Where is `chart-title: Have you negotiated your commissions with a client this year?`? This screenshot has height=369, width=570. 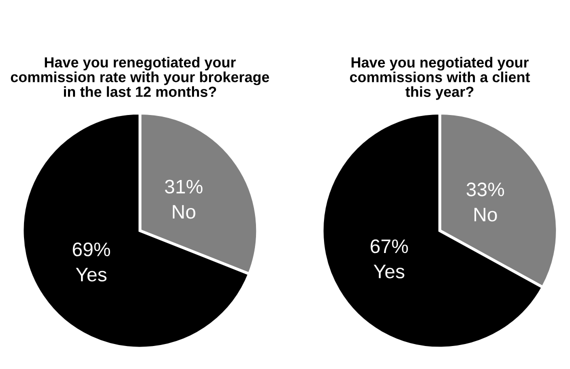
chart-title: Have you negotiated your commissions with a client this year? is located at coordinates (440, 78).